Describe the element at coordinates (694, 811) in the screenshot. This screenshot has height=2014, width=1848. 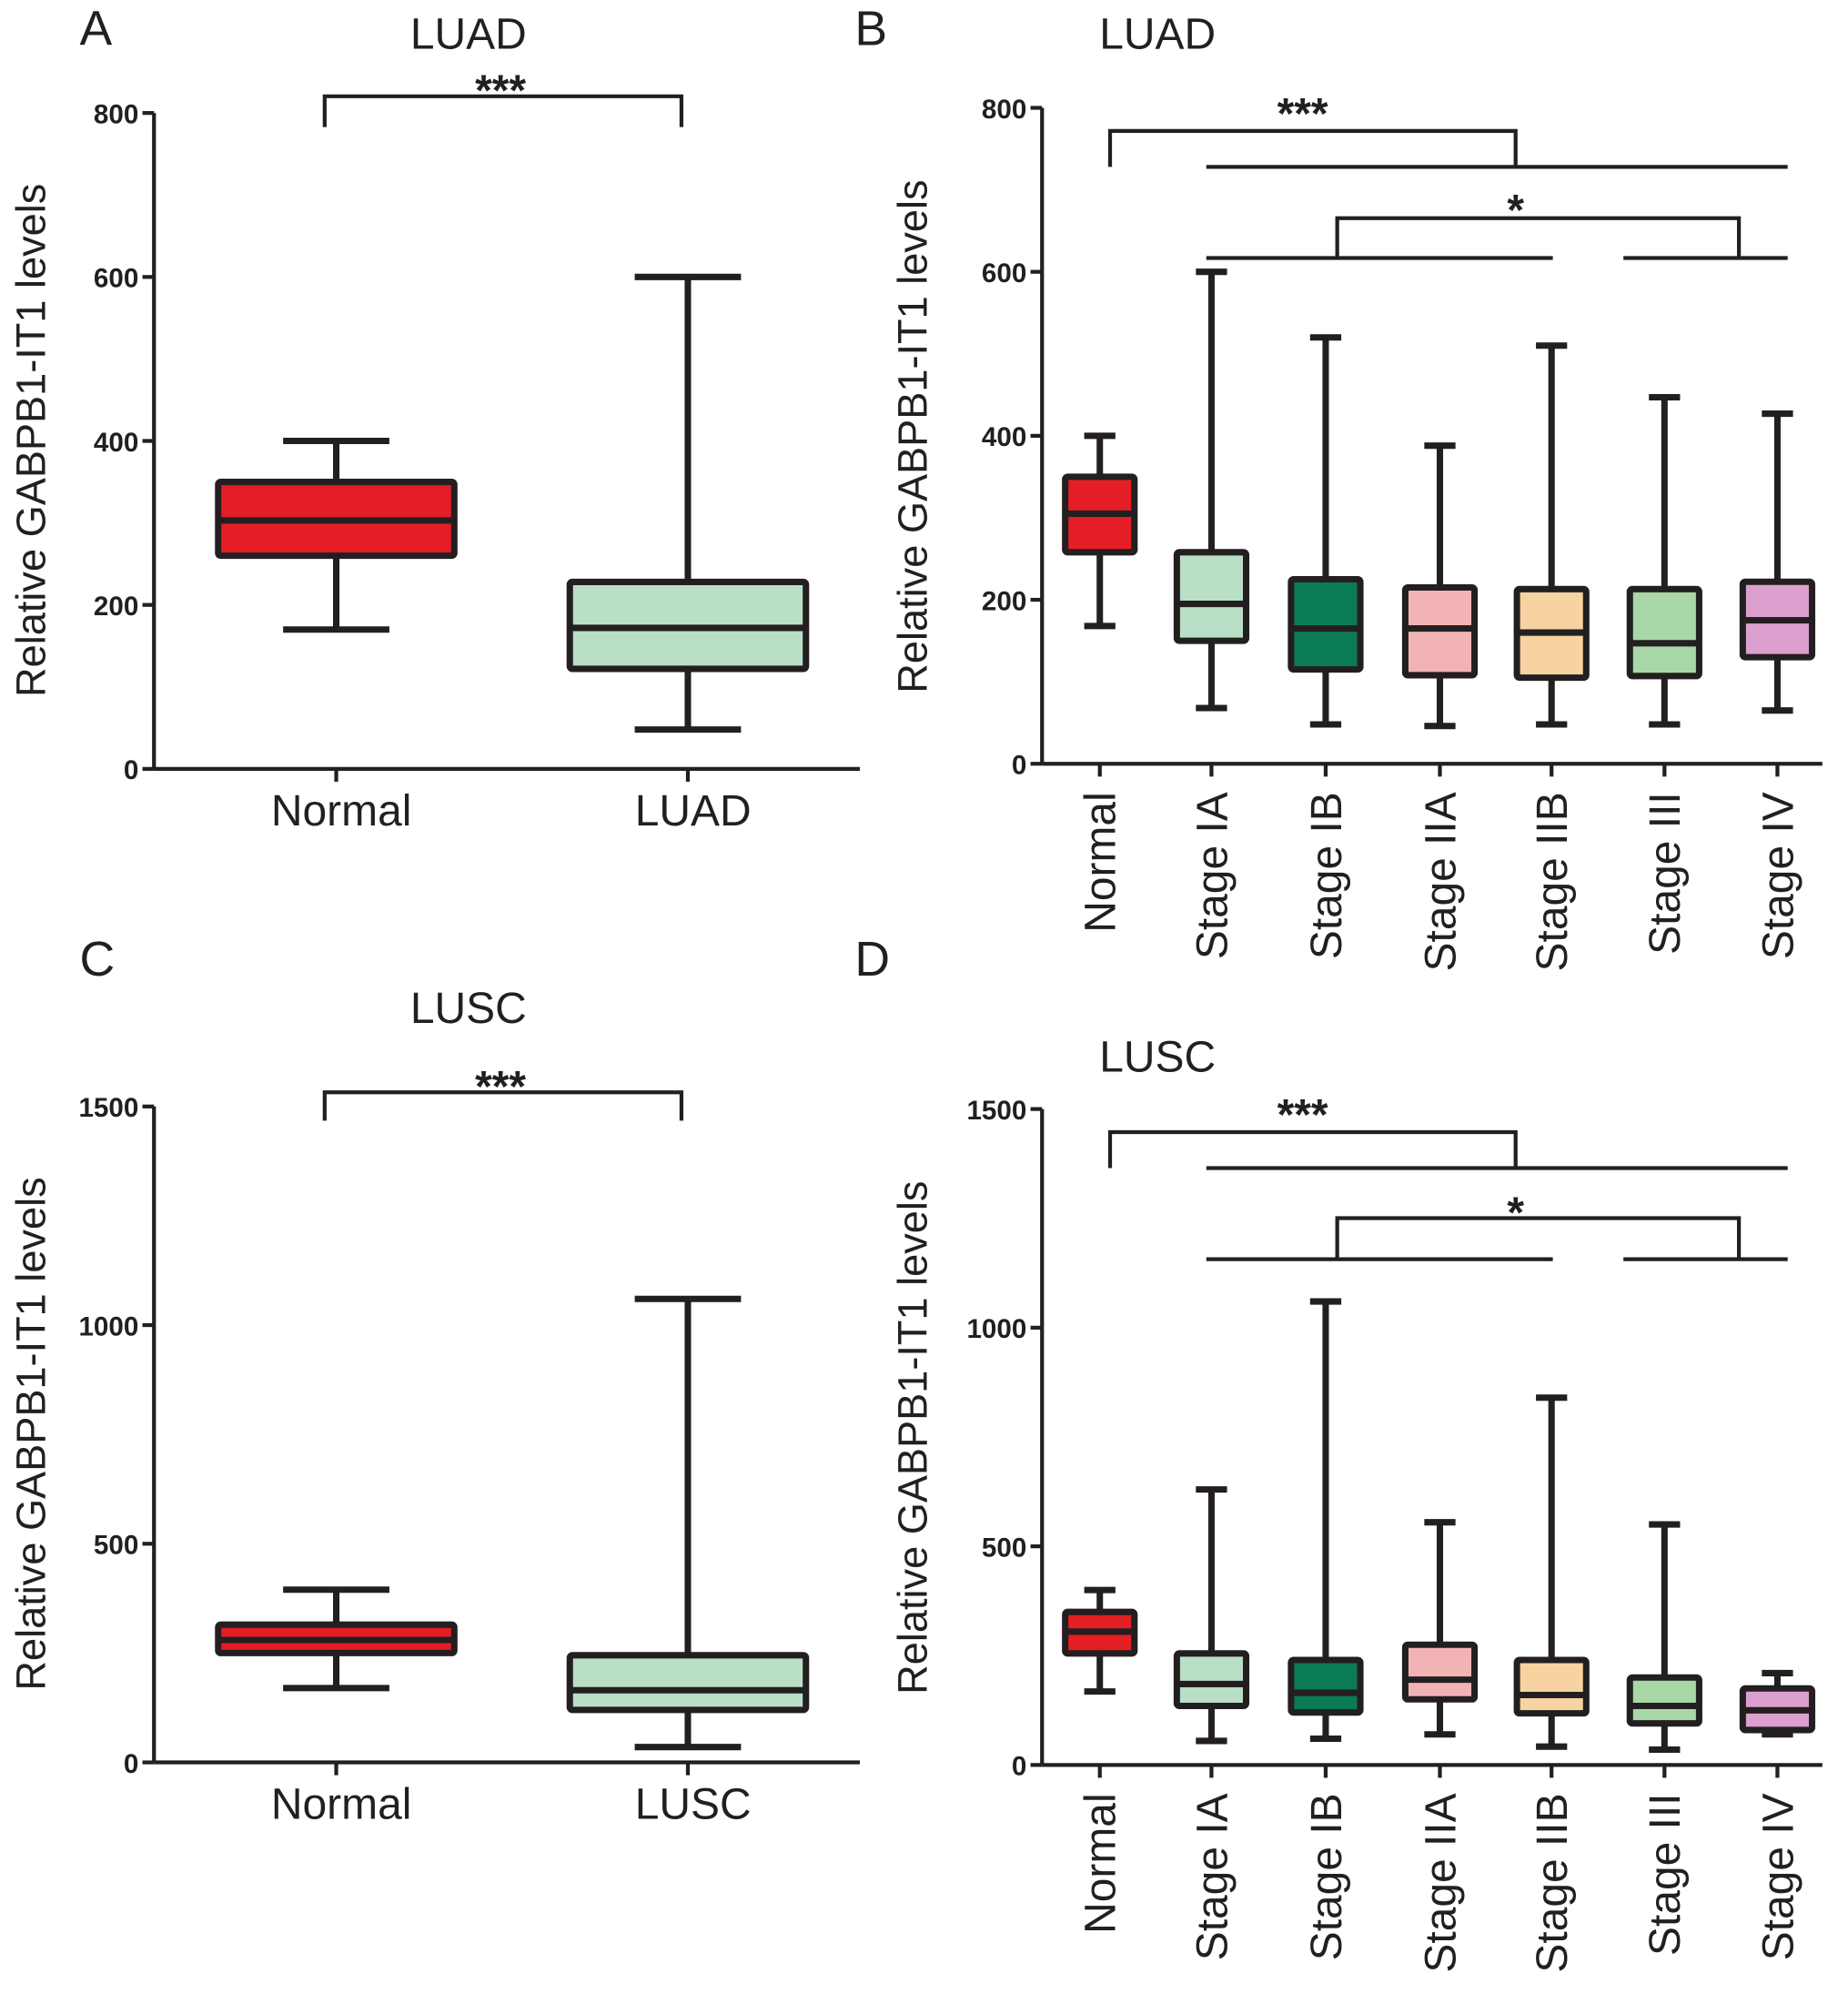
I see `x-tick-label: LUAD` at that location.